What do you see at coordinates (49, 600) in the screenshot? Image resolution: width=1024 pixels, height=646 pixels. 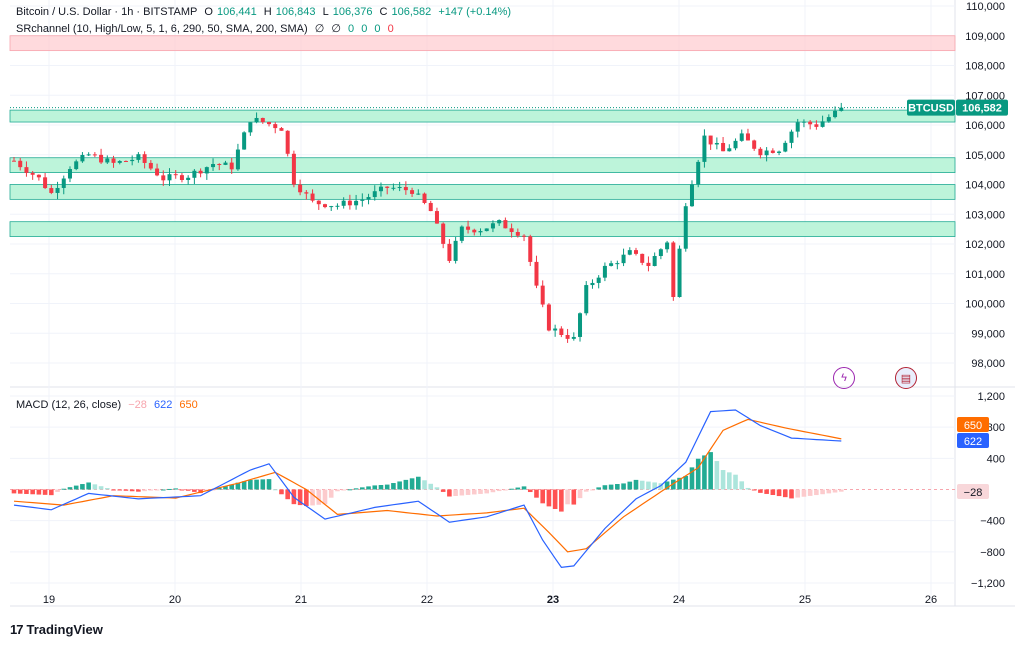 I see `time-tick-label: 19` at bounding box center [49, 600].